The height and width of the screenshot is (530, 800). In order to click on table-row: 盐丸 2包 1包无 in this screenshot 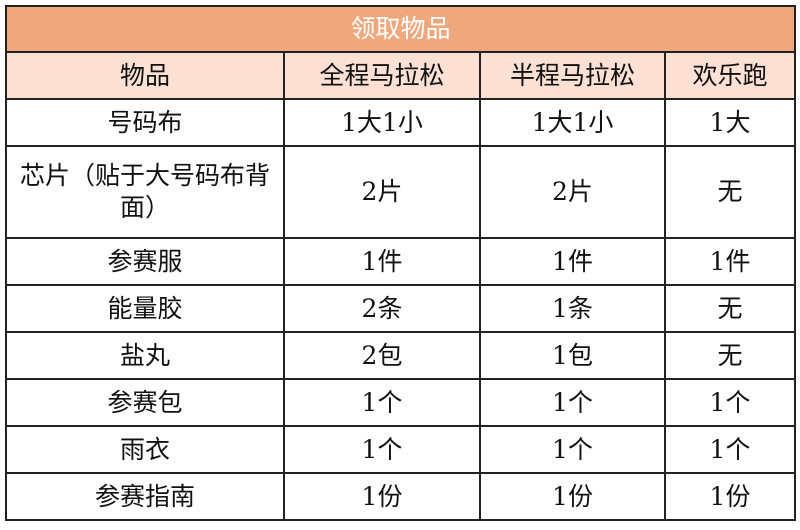, I will do `click(401, 355)`.